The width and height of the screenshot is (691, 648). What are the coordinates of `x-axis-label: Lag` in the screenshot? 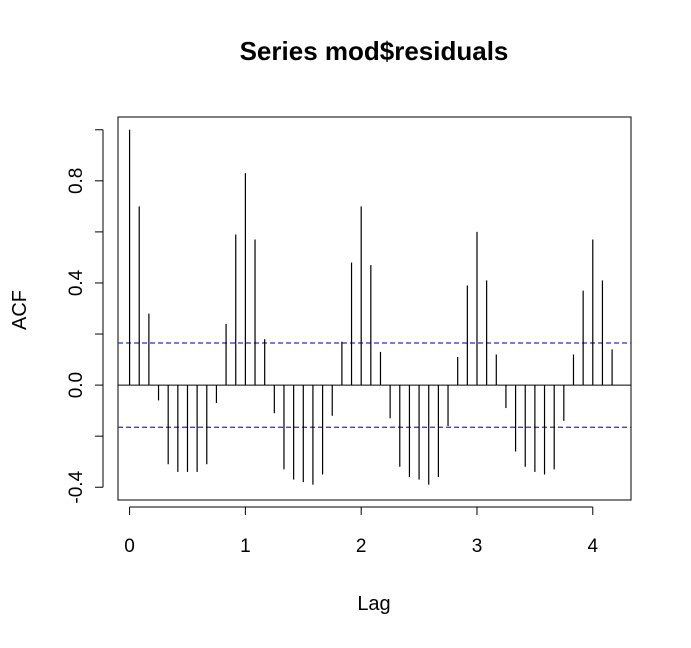 It's located at (373, 604).